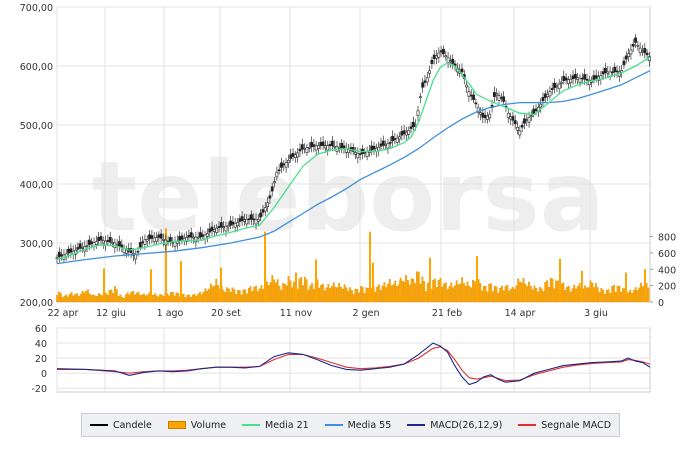 The width and height of the screenshot is (700, 455). What do you see at coordinates (39, 389) in the screenshot?
I see `macd-tick-label: -20` at bounding box center [39, 389].